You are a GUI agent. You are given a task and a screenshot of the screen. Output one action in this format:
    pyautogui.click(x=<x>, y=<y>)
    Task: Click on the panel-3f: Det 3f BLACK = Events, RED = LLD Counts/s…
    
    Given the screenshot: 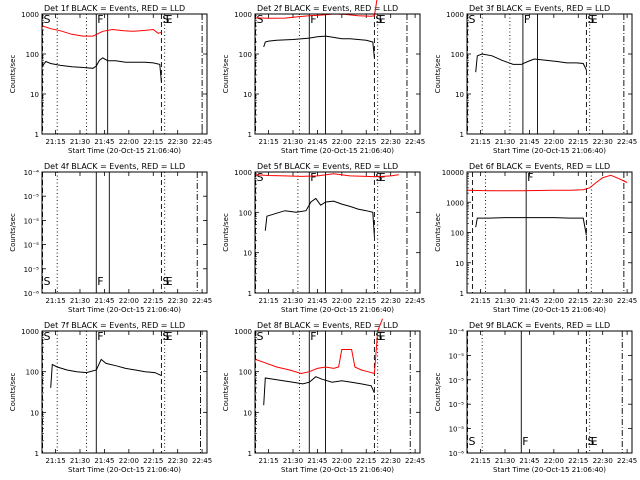 What is the action you would take?
    pyautogui.click(x=535, y=79)
    